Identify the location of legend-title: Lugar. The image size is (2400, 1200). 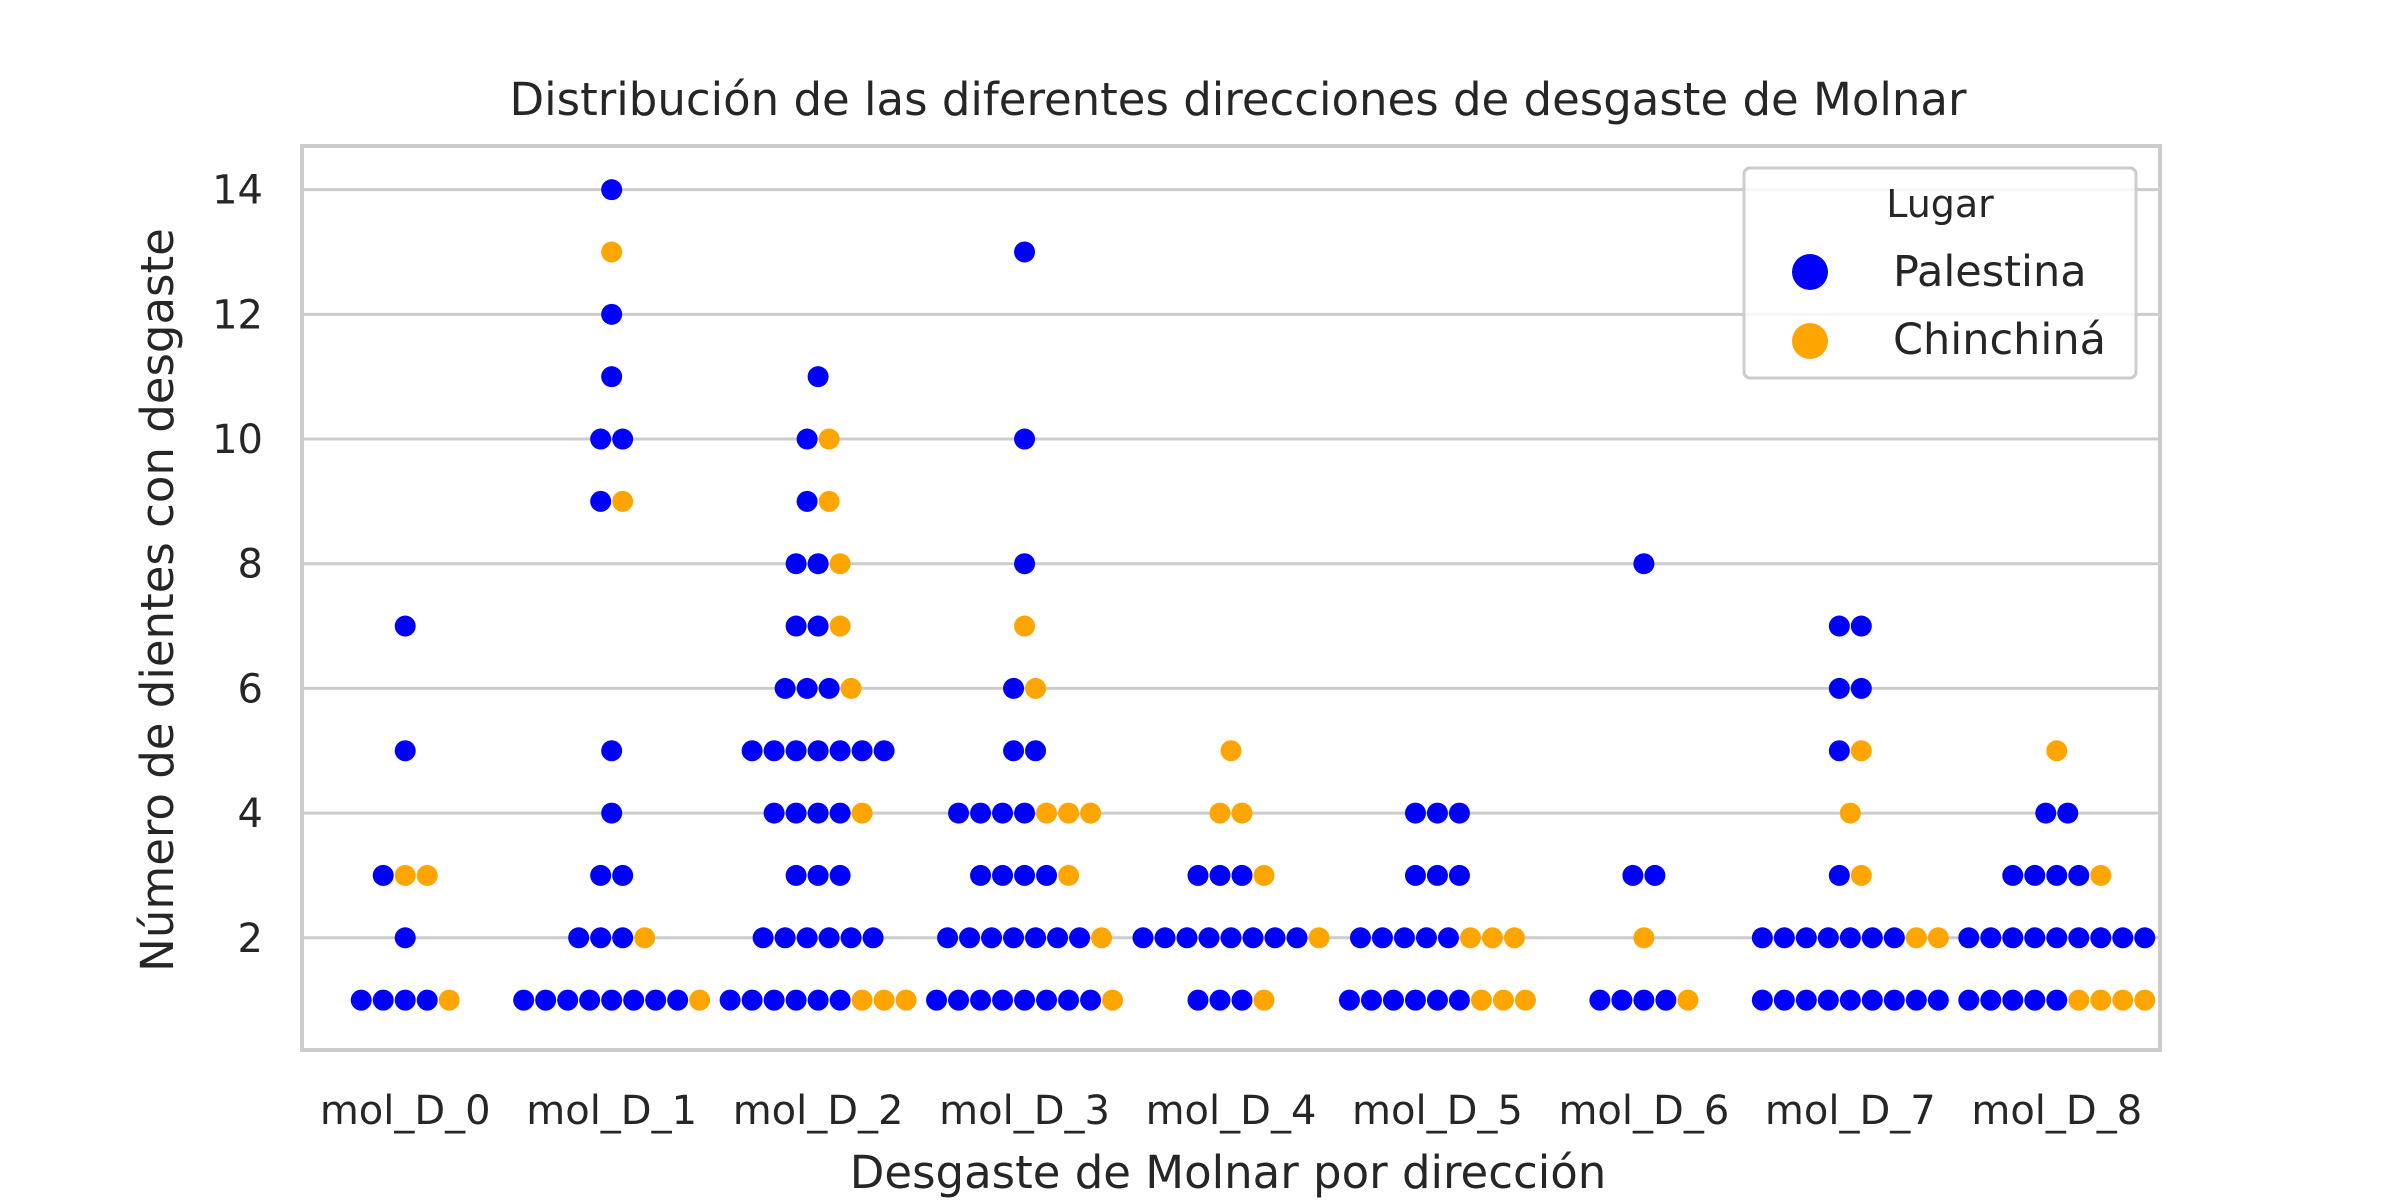
(1940, 204).